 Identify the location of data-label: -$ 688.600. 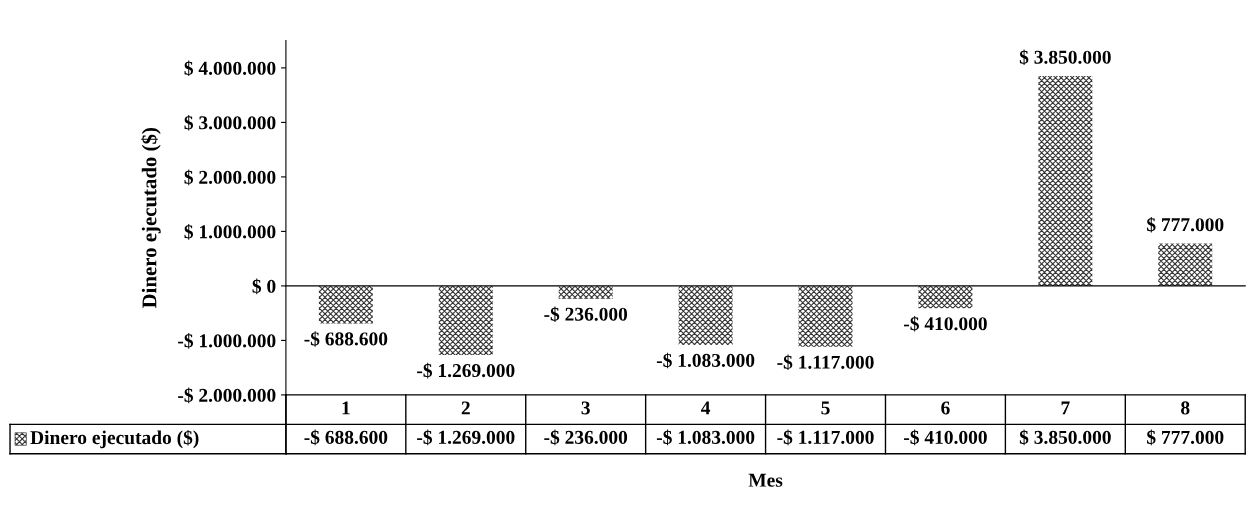
(346, 437).